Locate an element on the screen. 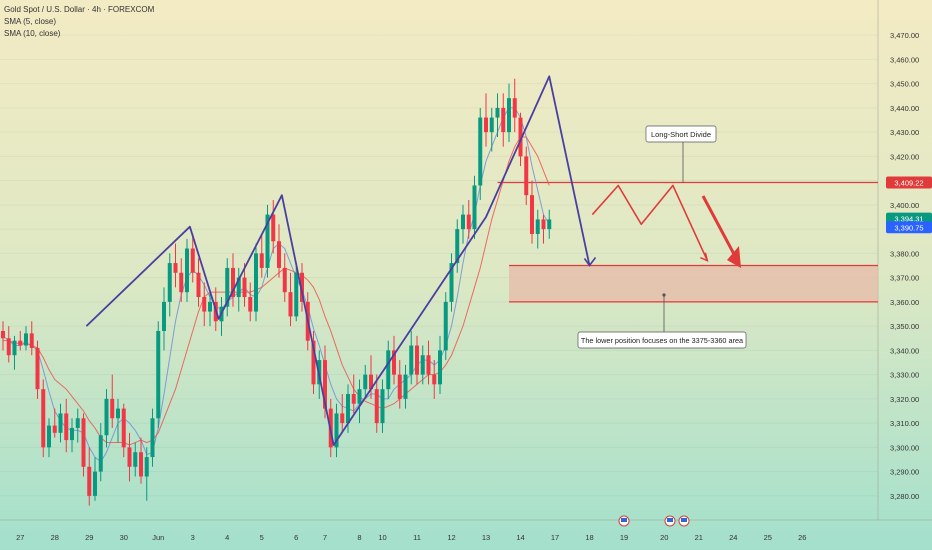 This screenshot has width=932, height=550. divide-label-box is located at coordinates (681, 134).